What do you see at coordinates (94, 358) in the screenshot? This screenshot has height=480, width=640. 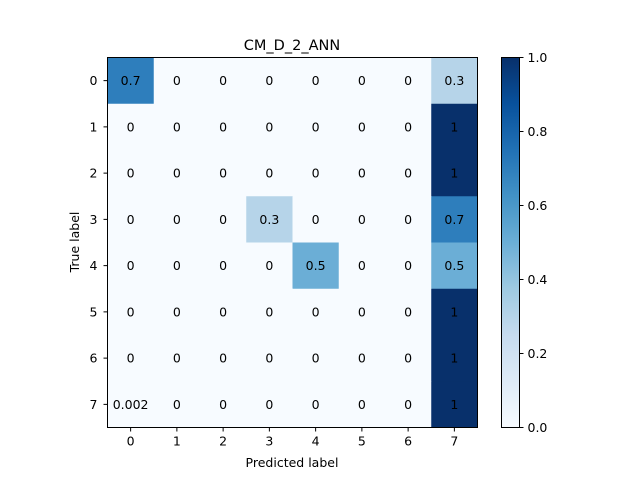 I see `y-tick-label: 6` at bounding box center [94, 358].